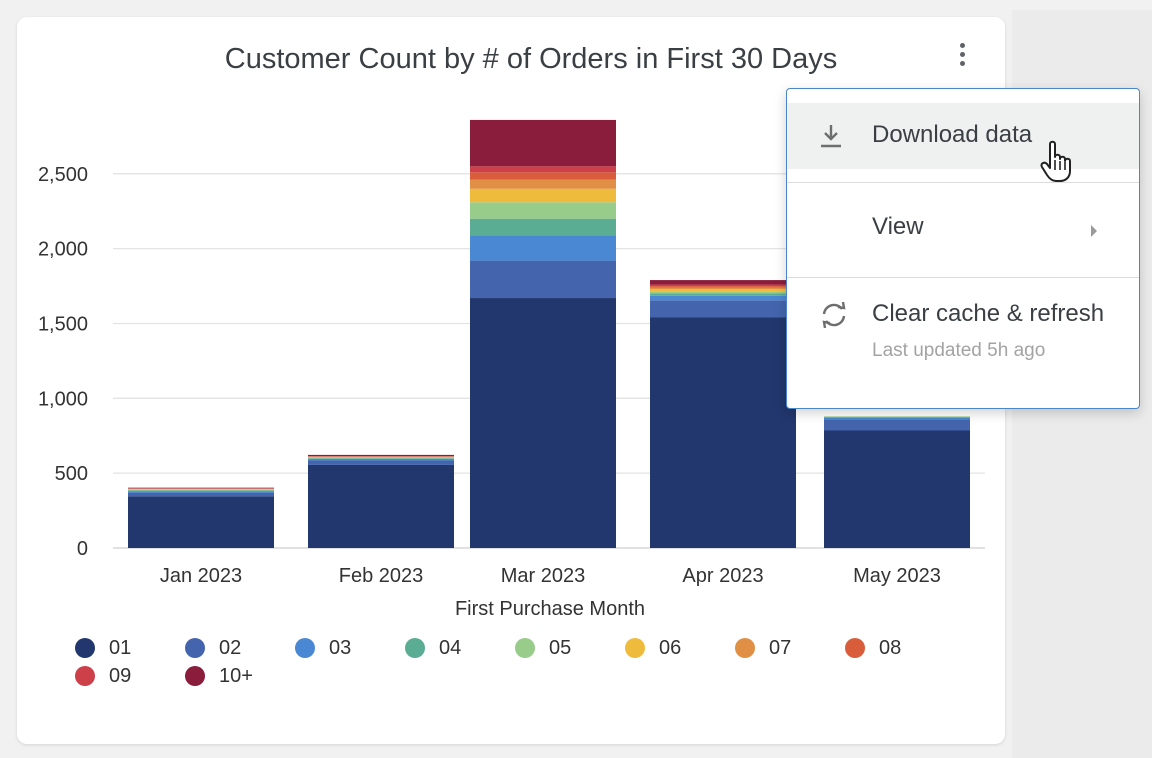 The image size is (1152, 758). I want to click on chevron-right-icon, so click(1094, 231).